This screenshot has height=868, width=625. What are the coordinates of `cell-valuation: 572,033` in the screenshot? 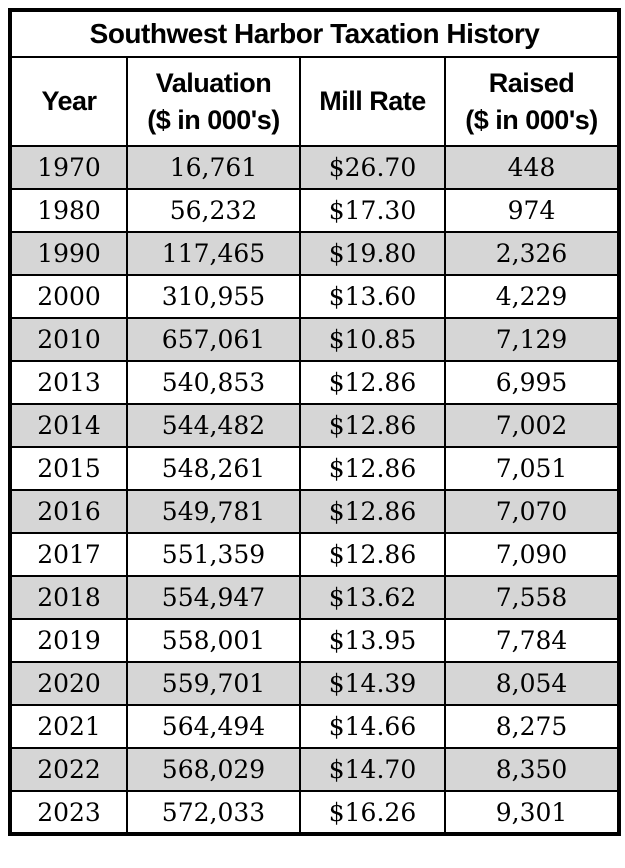 It's located at (213, 812).